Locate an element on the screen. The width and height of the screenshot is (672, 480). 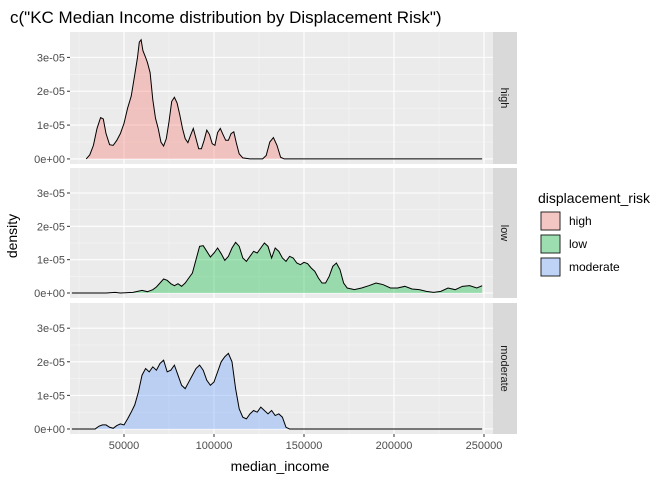
legend-label-high: high is located at coordinates (580, 221).